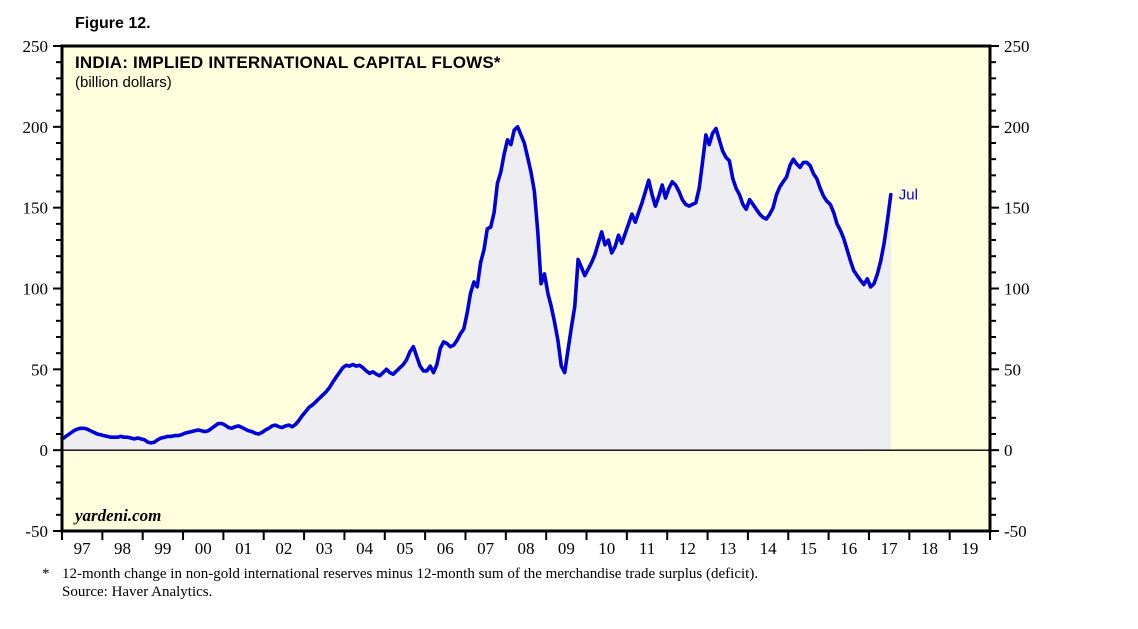 The height and width of the screenshot is (629, 1138). I want to click on x-axis-label: 12, so click(687, 548).